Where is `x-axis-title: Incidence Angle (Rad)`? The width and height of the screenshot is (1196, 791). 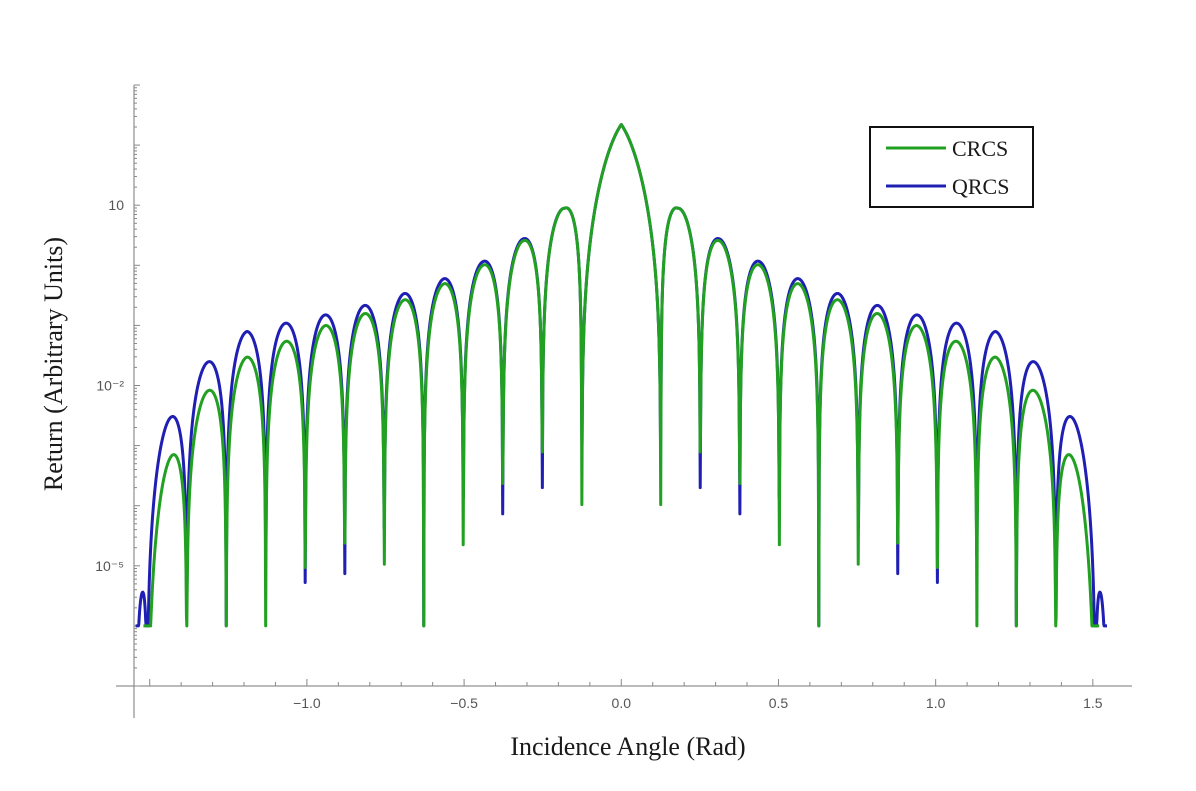 x-axis-title: Incidence Angle (Rad) is located at coordinates (627, 746).